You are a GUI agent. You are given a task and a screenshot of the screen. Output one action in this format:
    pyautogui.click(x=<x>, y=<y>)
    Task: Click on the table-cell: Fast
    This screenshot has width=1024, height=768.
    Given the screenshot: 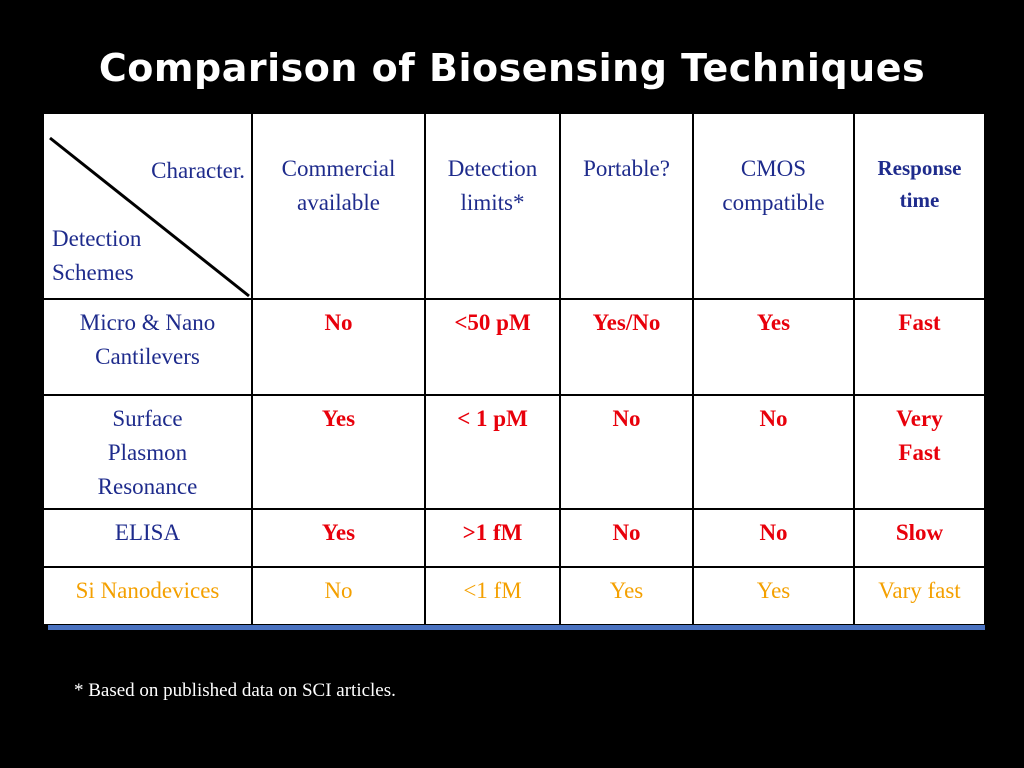 What is the action you would take?
    pyautogui.click(x=919, y=347)
    